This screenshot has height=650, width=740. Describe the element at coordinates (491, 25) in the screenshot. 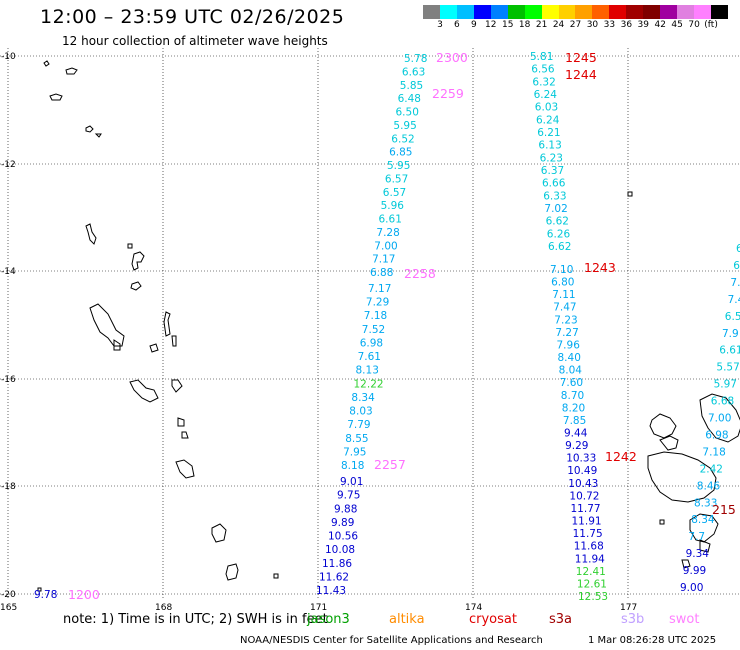

I see `colorbar-tick-label: 12` at that location.